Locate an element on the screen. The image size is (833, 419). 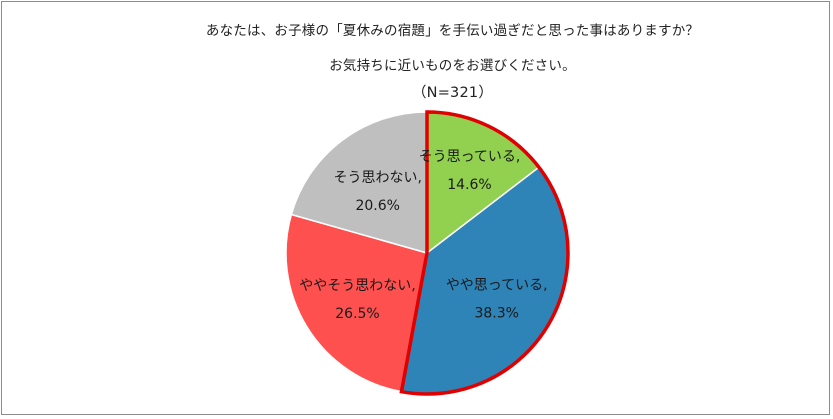
slice-label-4: そう思わない, is located at coordinates (377, 178).